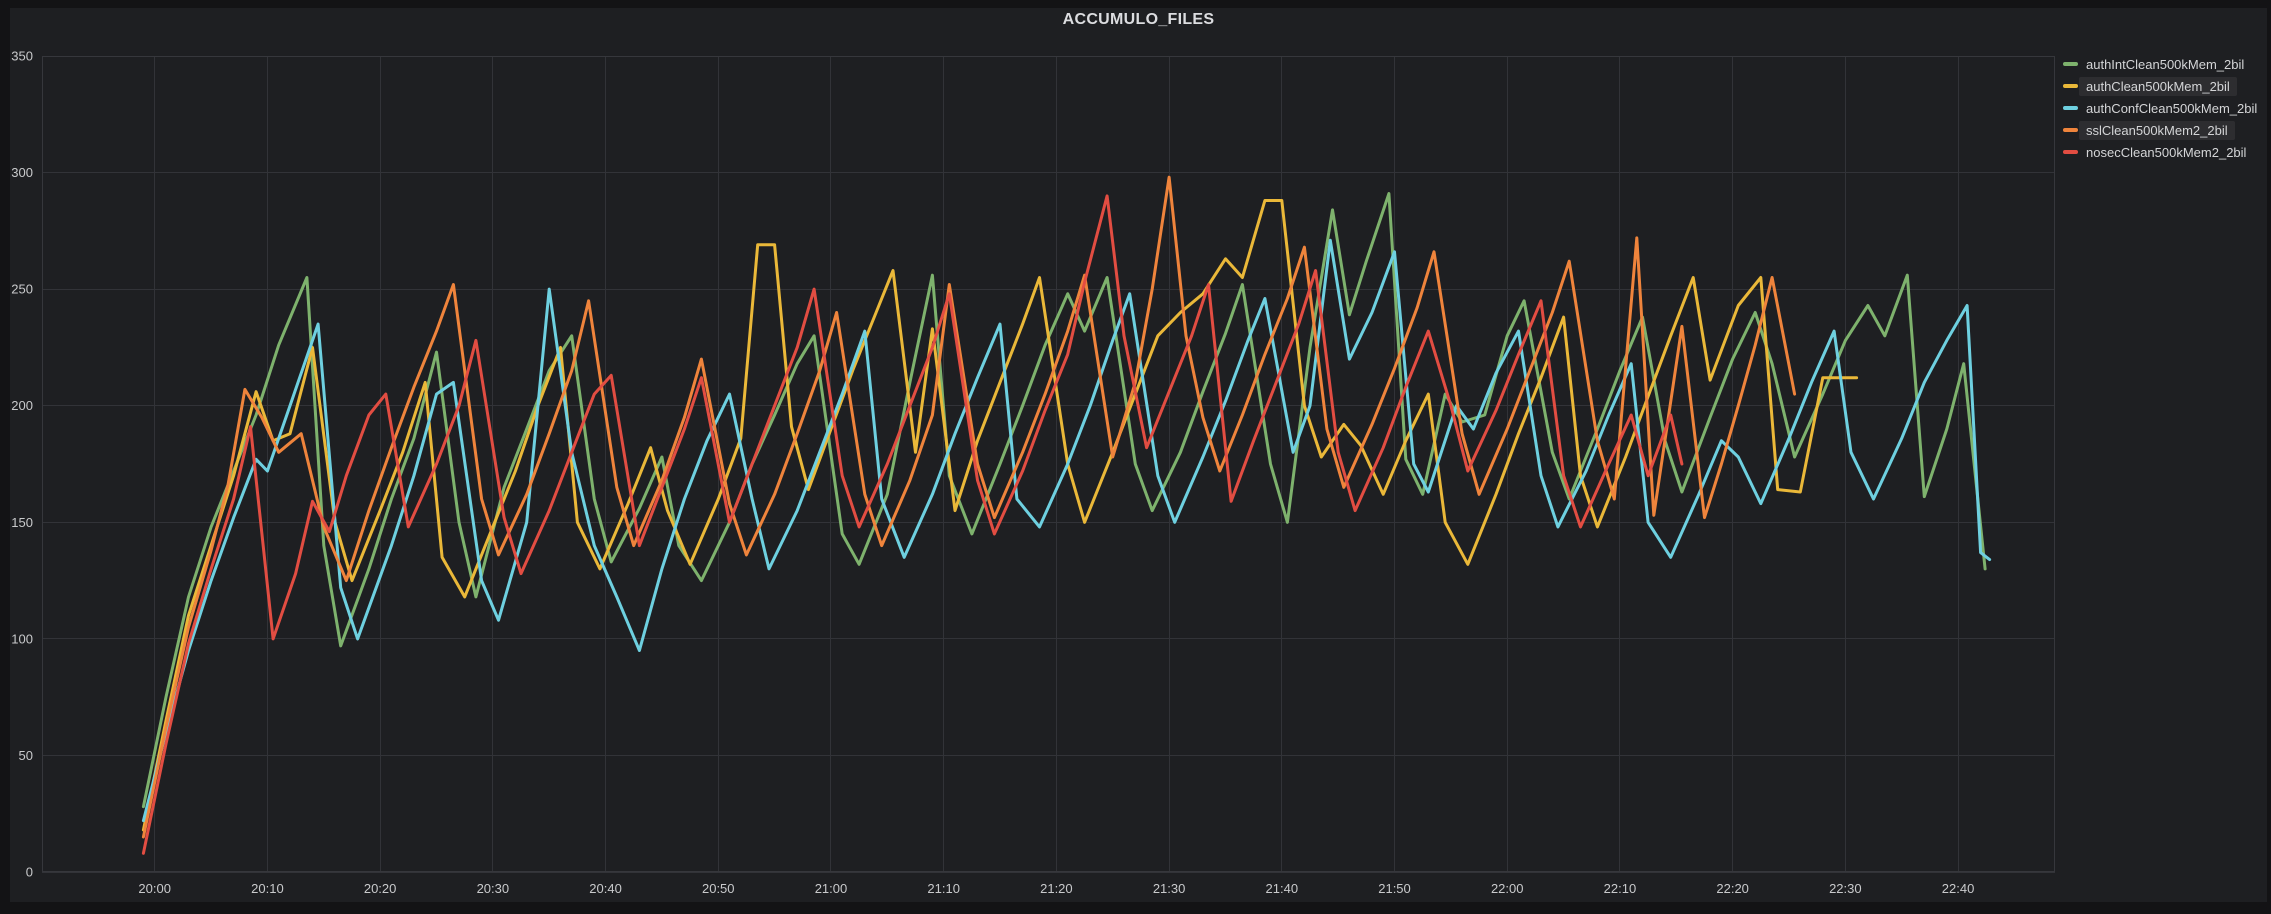 The height and width of the screenshot is (914, 2271). Describe the element at coordinates (29, 872) in the screenshot. I see `y-axis-tick-label: 0` at that location.